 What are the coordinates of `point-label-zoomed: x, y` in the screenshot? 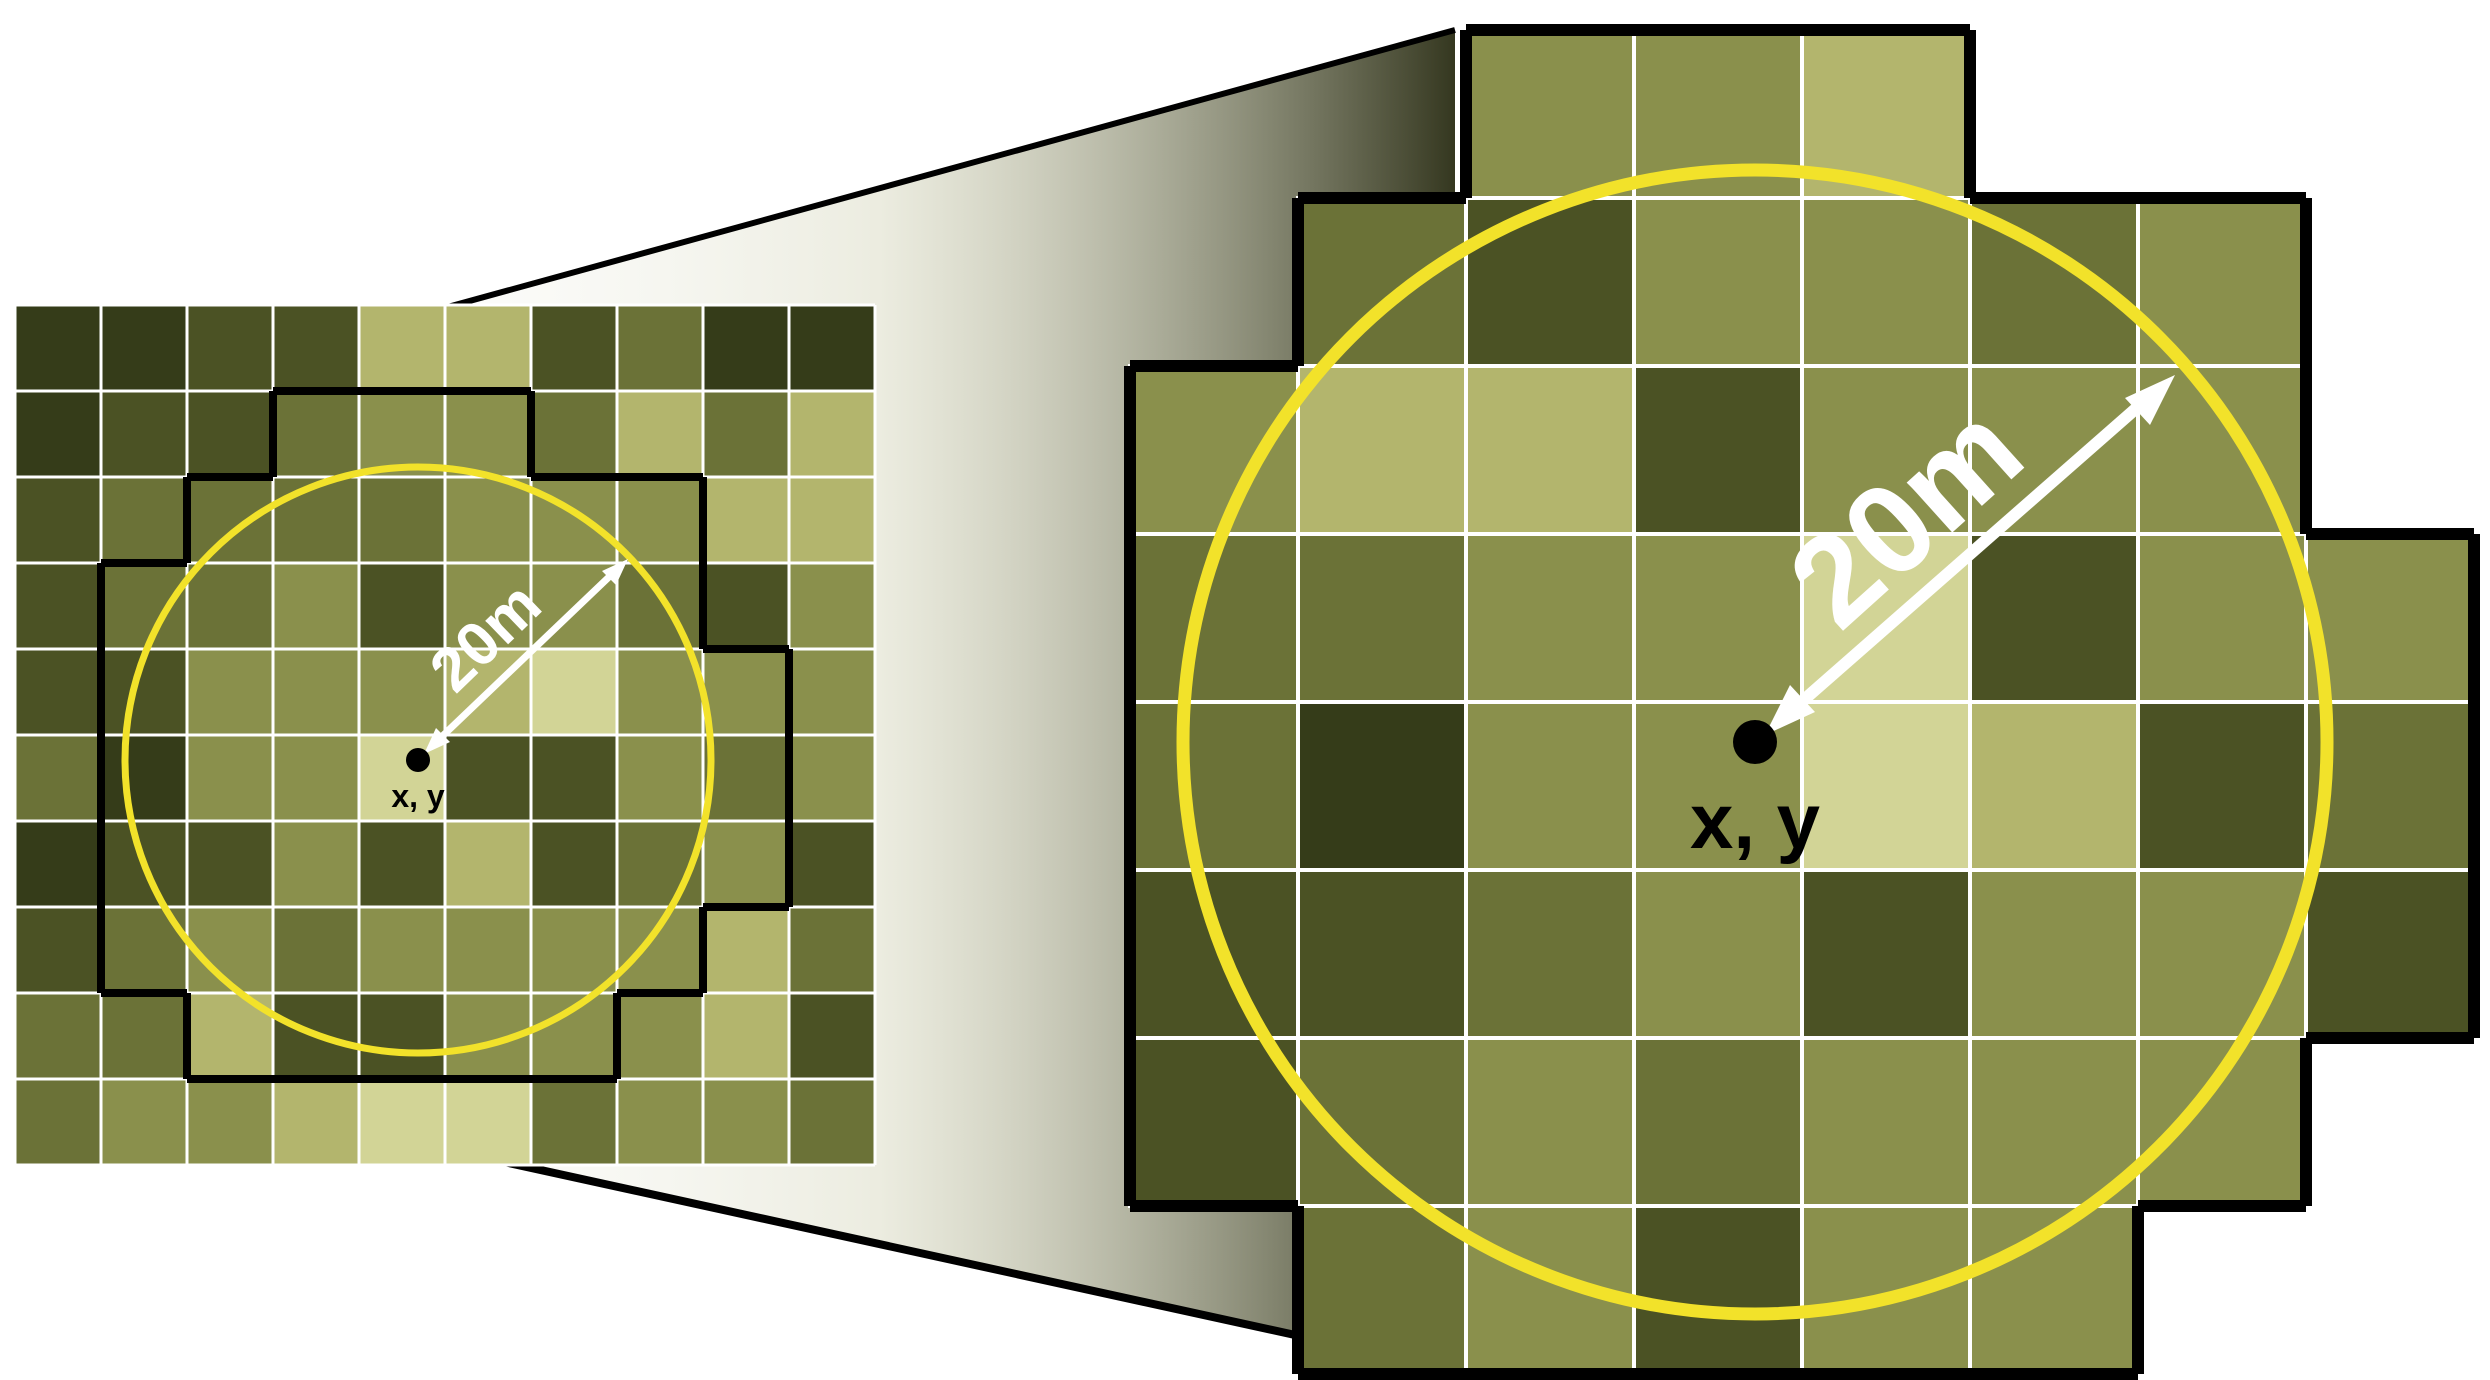 It's located at (1755, 821).